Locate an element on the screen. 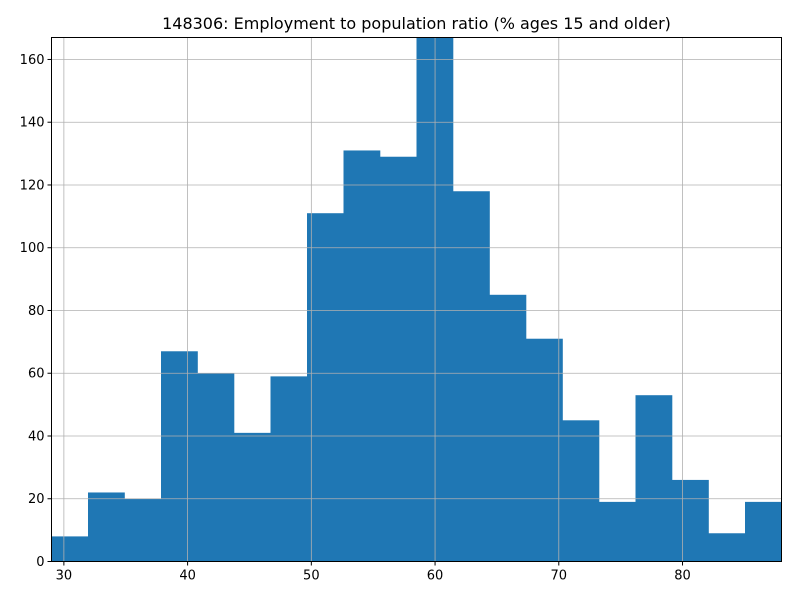  y-tick-label: 80 is located at coordinates (36, 311).